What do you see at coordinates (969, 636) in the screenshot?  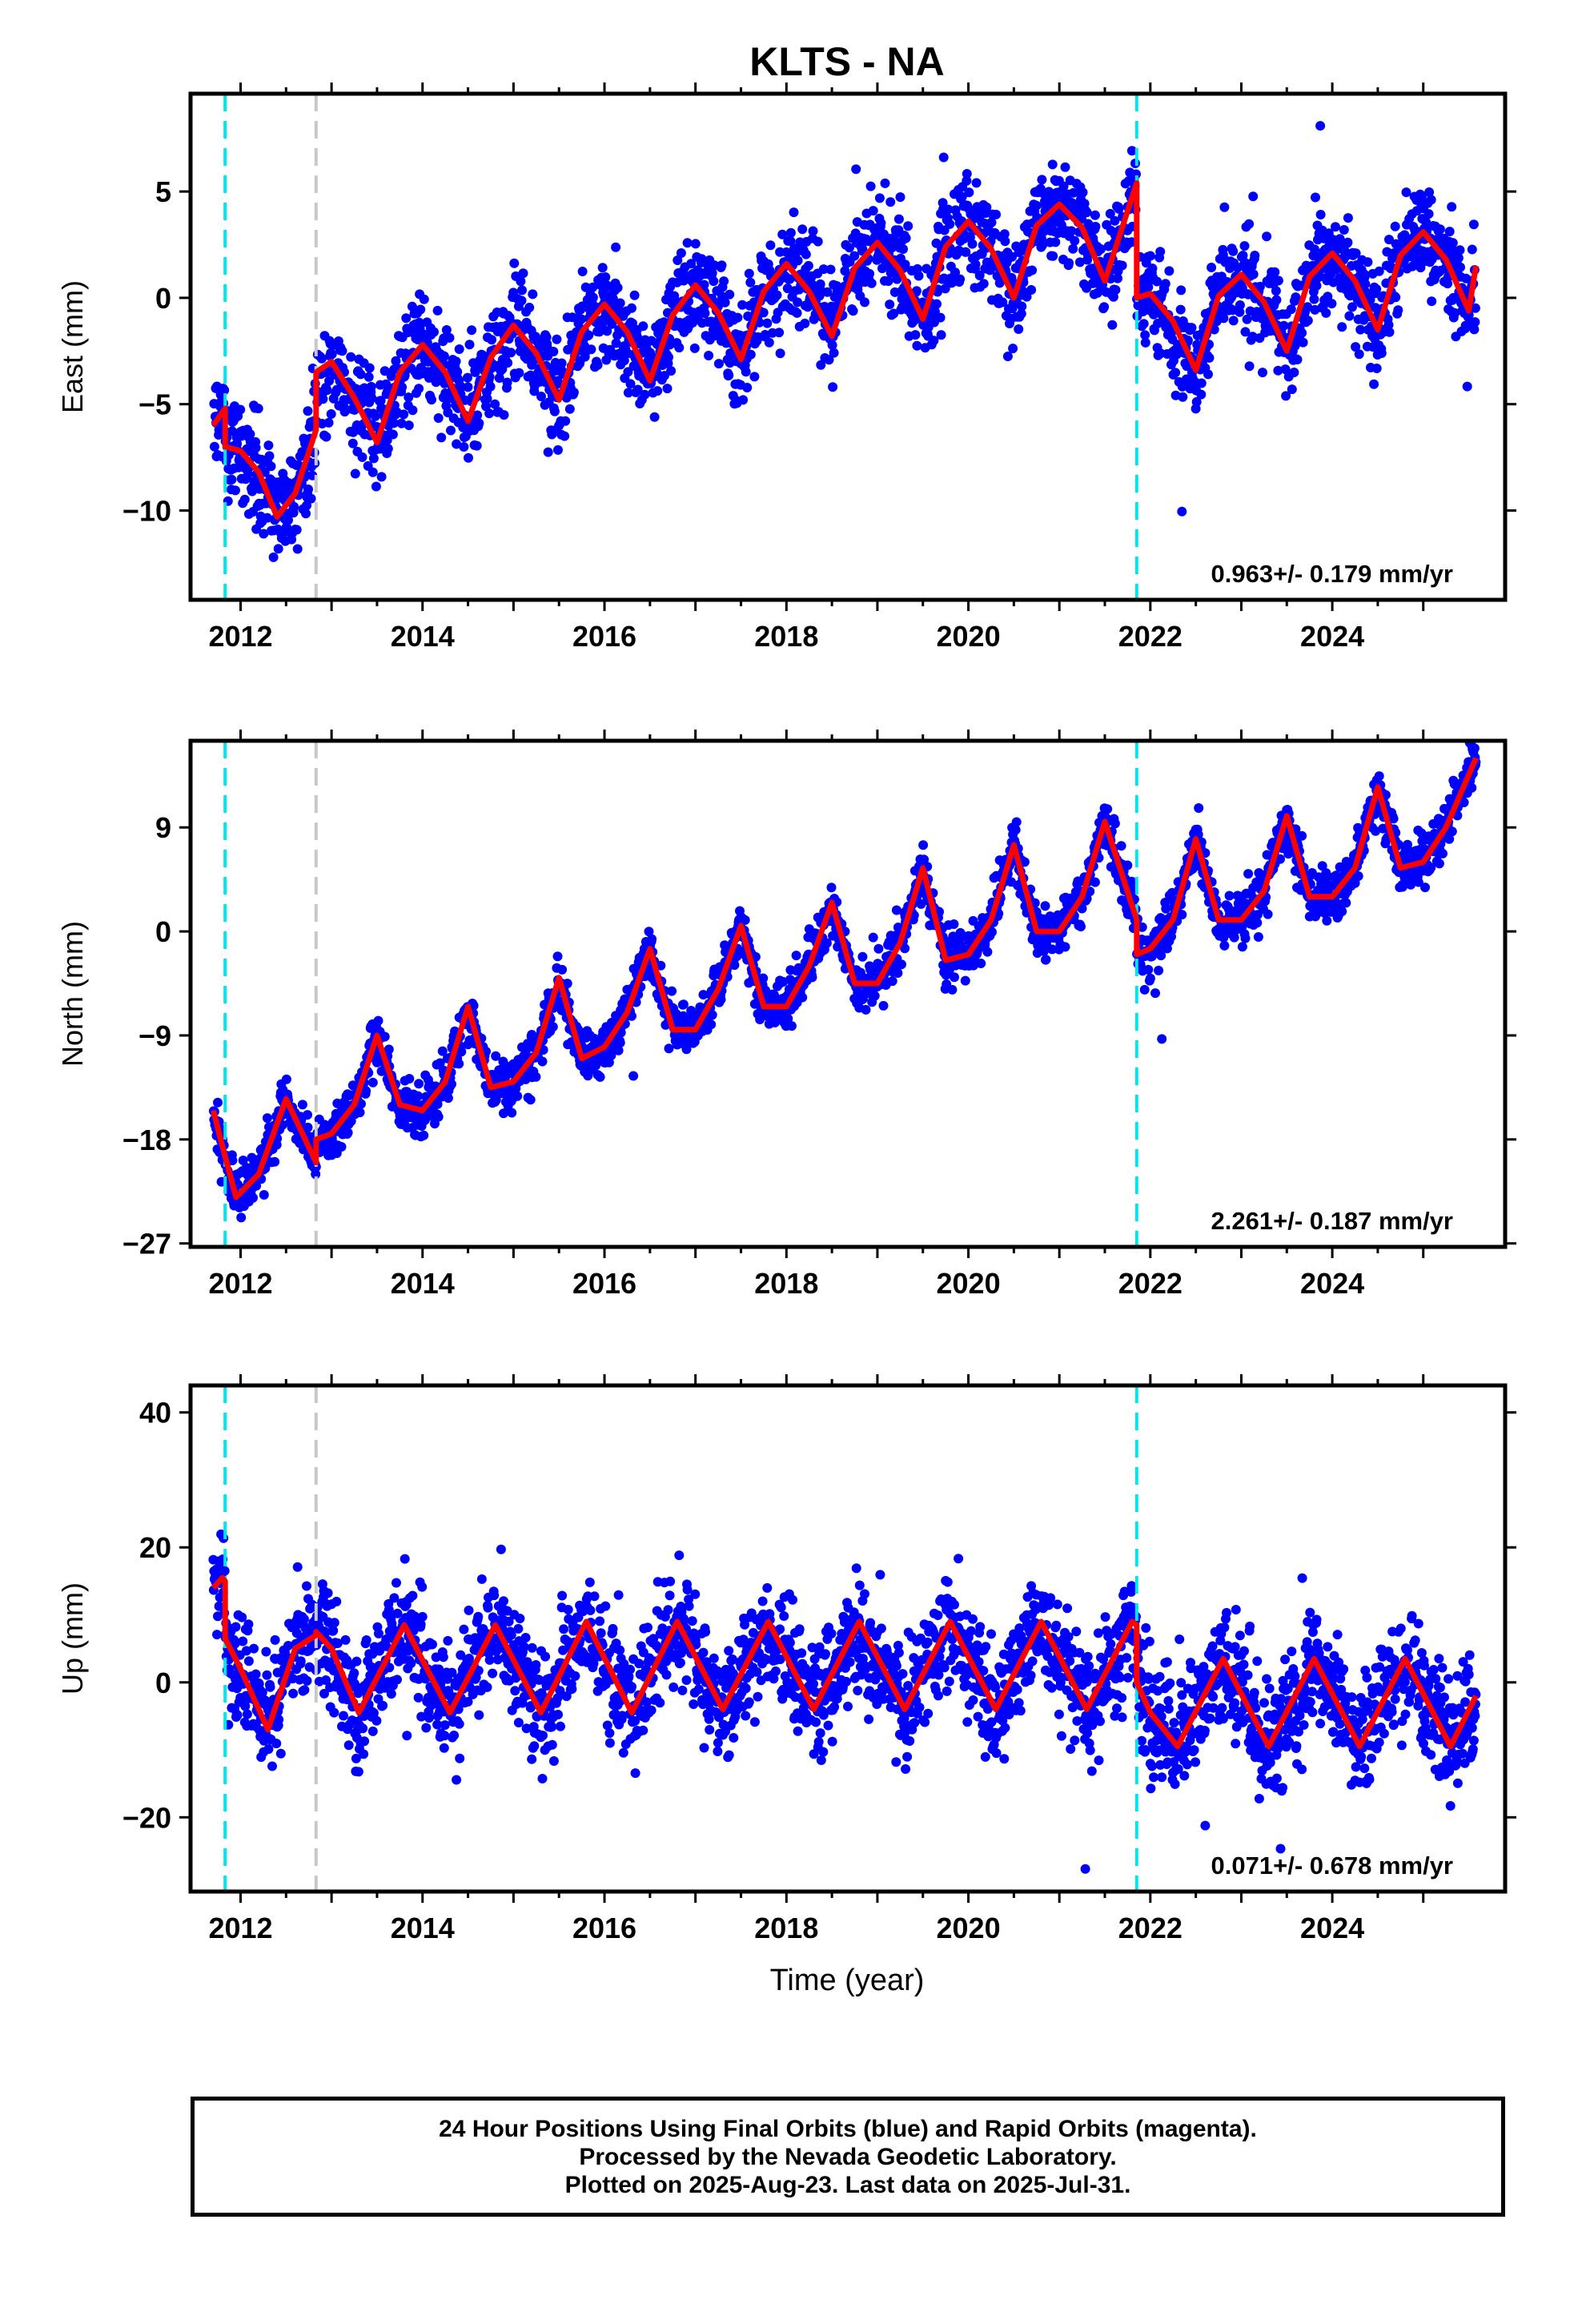 I see `east-x-tick-label: 2020` at bounding box center [969, 636].